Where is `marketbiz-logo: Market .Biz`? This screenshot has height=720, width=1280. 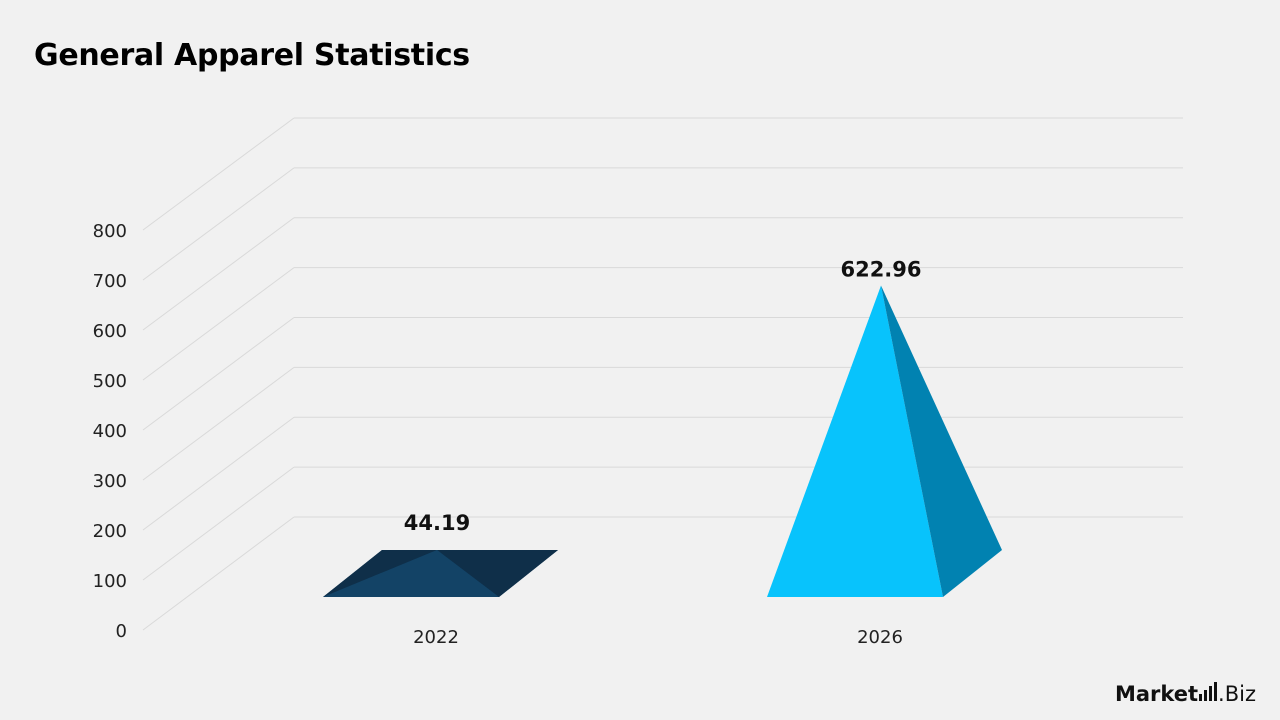 marketbiz-logo: Market .Biz is located at coordinates (1185, 694).